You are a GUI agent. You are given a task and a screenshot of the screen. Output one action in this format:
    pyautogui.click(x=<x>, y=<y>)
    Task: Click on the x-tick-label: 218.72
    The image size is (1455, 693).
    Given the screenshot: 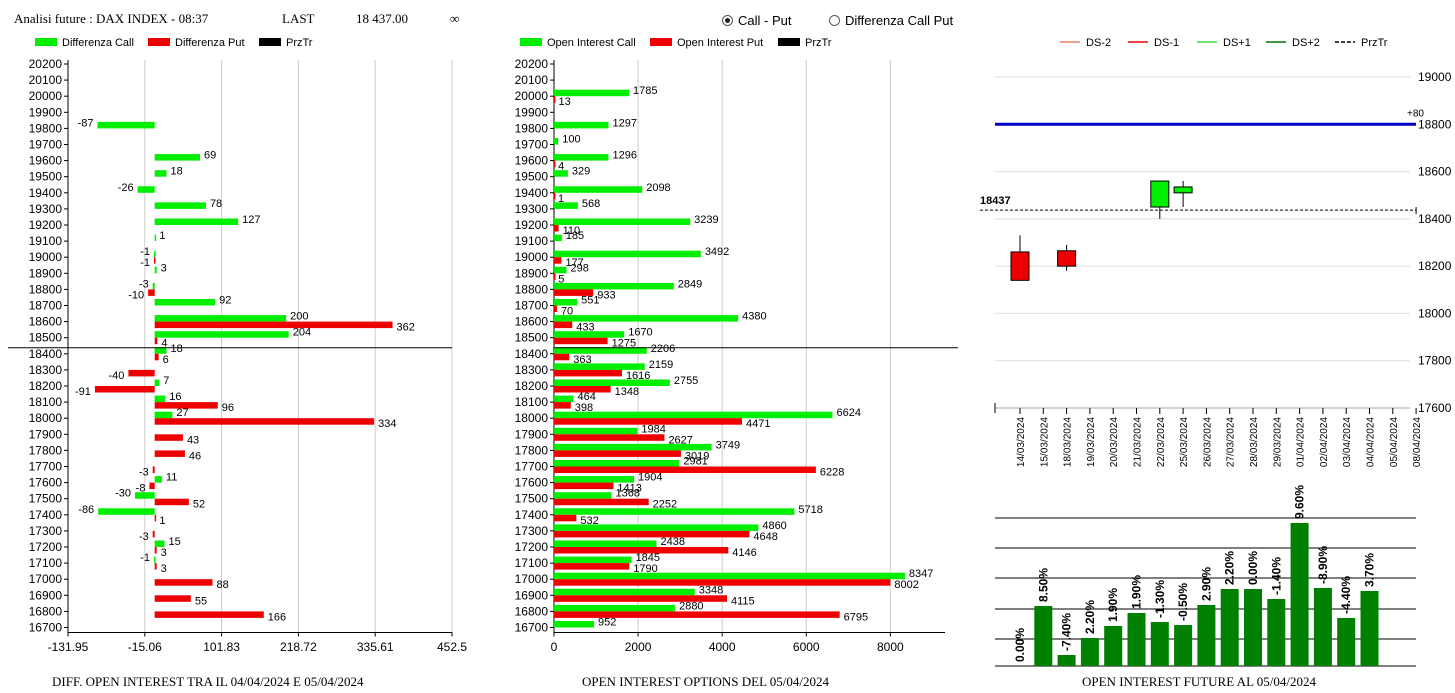 What is the action you would take?
    pyautogui.click(x=298, y=647)
    